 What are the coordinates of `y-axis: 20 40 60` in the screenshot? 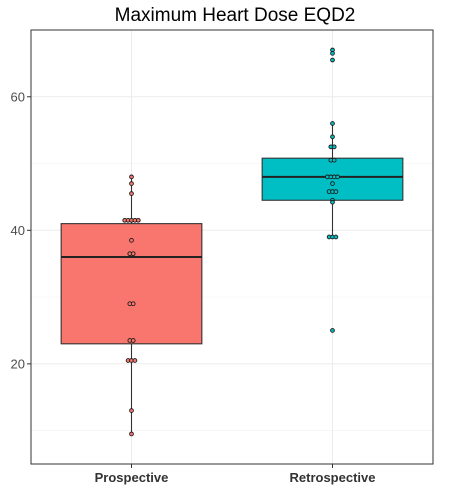 It's located at (21, 230).